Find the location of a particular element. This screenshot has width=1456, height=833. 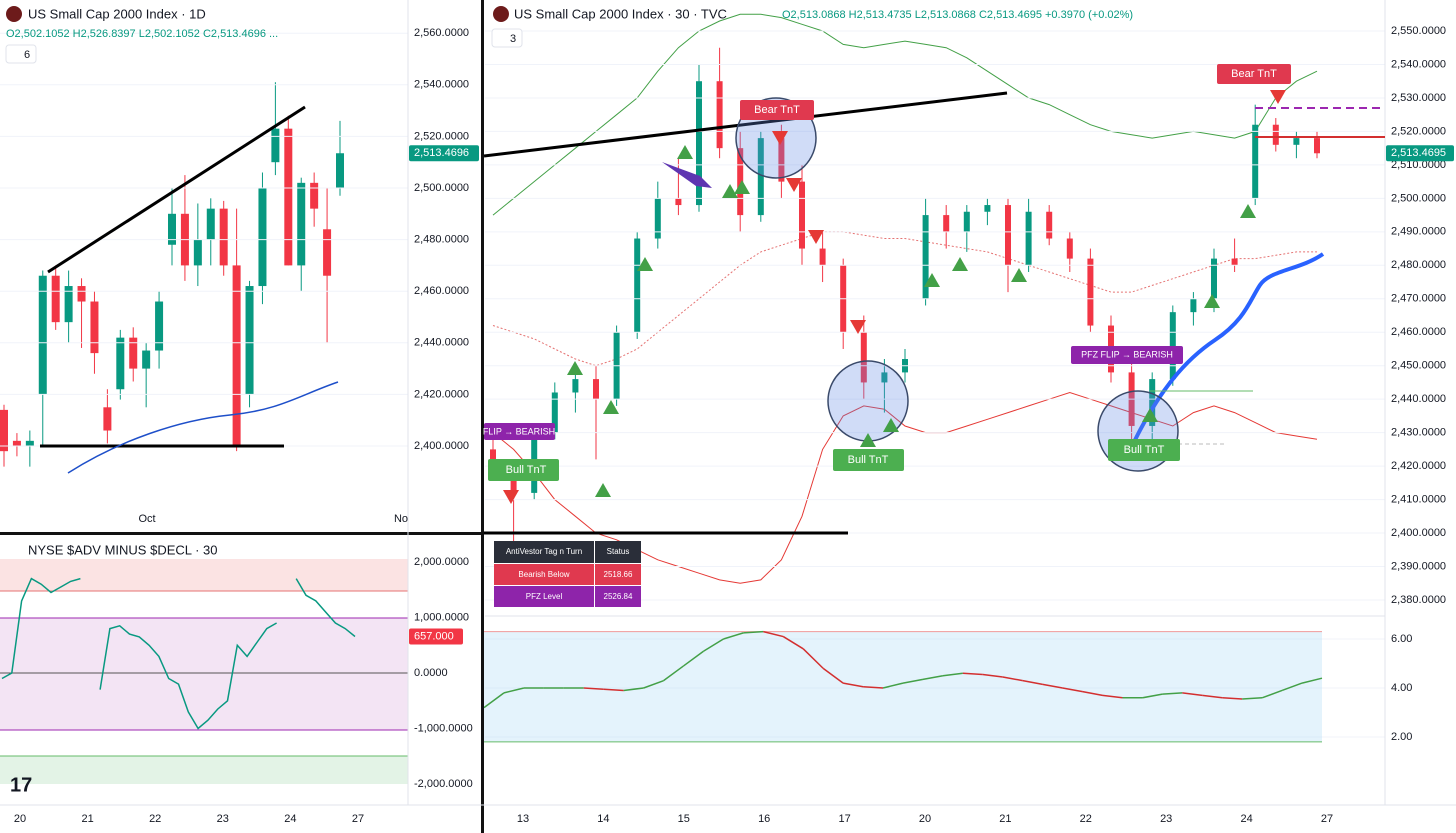

table-cell: 2526.84 is located at coordinates (618, 596).